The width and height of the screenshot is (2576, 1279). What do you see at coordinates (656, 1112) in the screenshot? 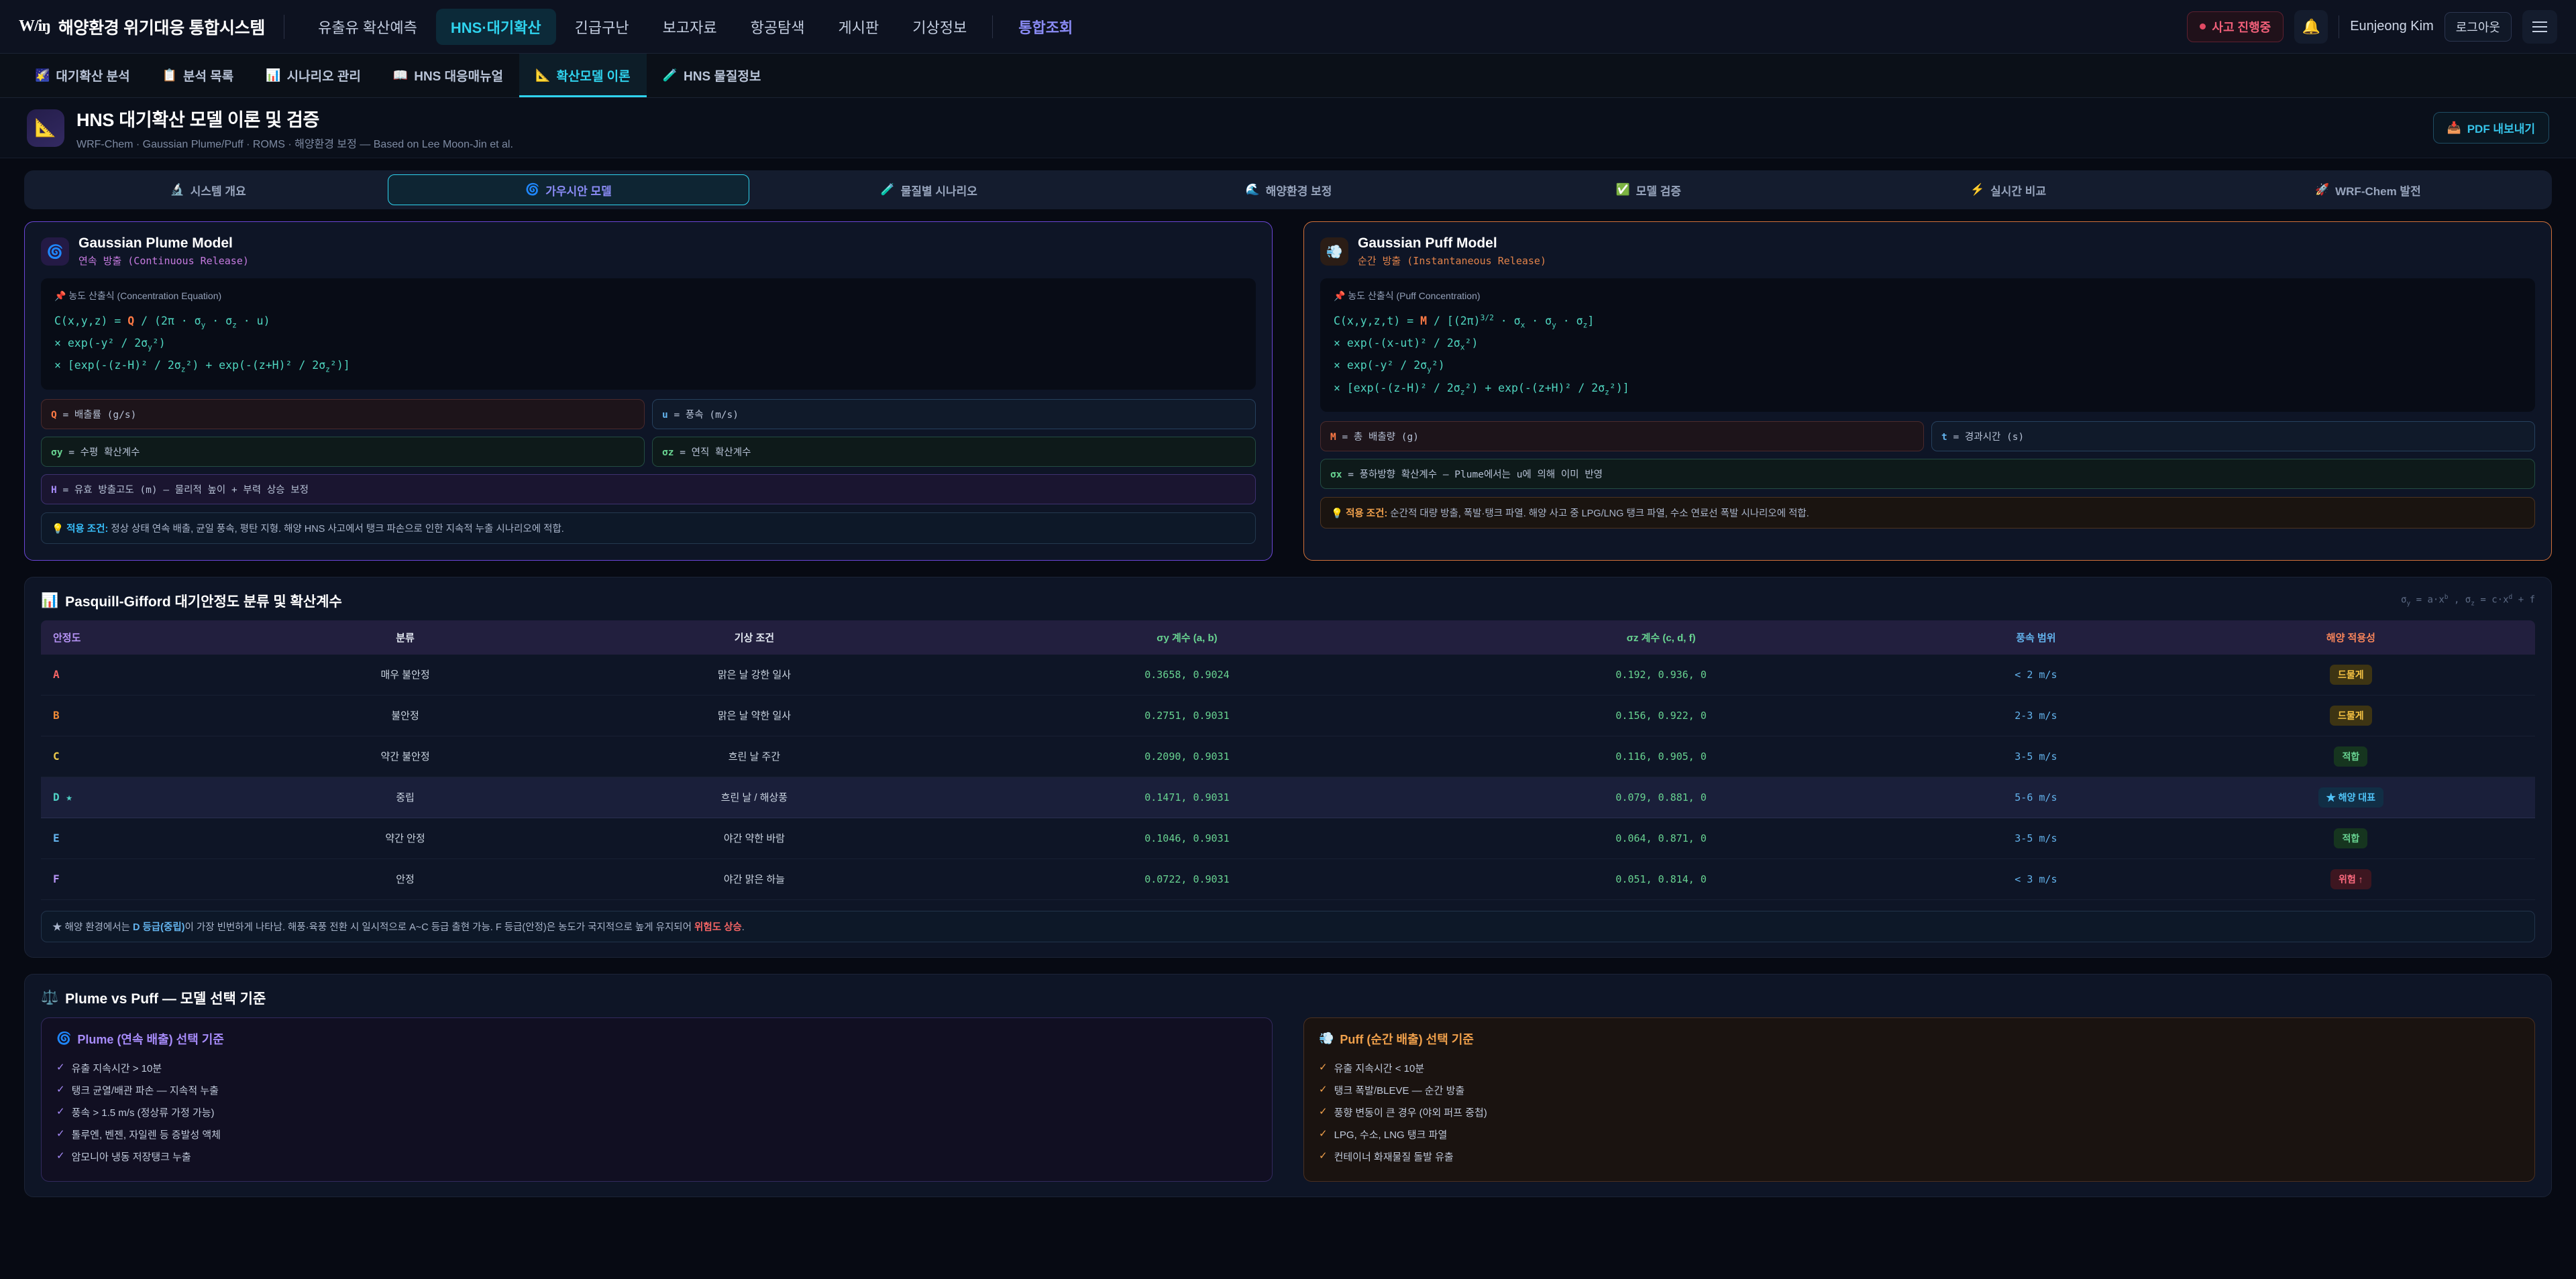
I see `list-item: ✓ 풍속 > 1.5 m/s (정상류 가정 가능)` at bounding box center [656, 1112].